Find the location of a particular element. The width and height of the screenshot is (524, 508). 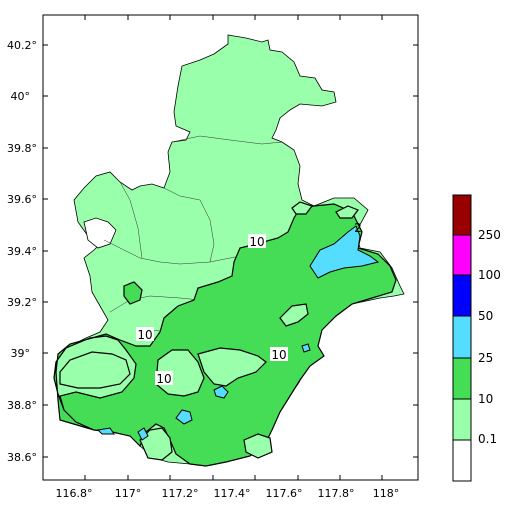

legend-label: 50 is located at coordinates (485, 316).